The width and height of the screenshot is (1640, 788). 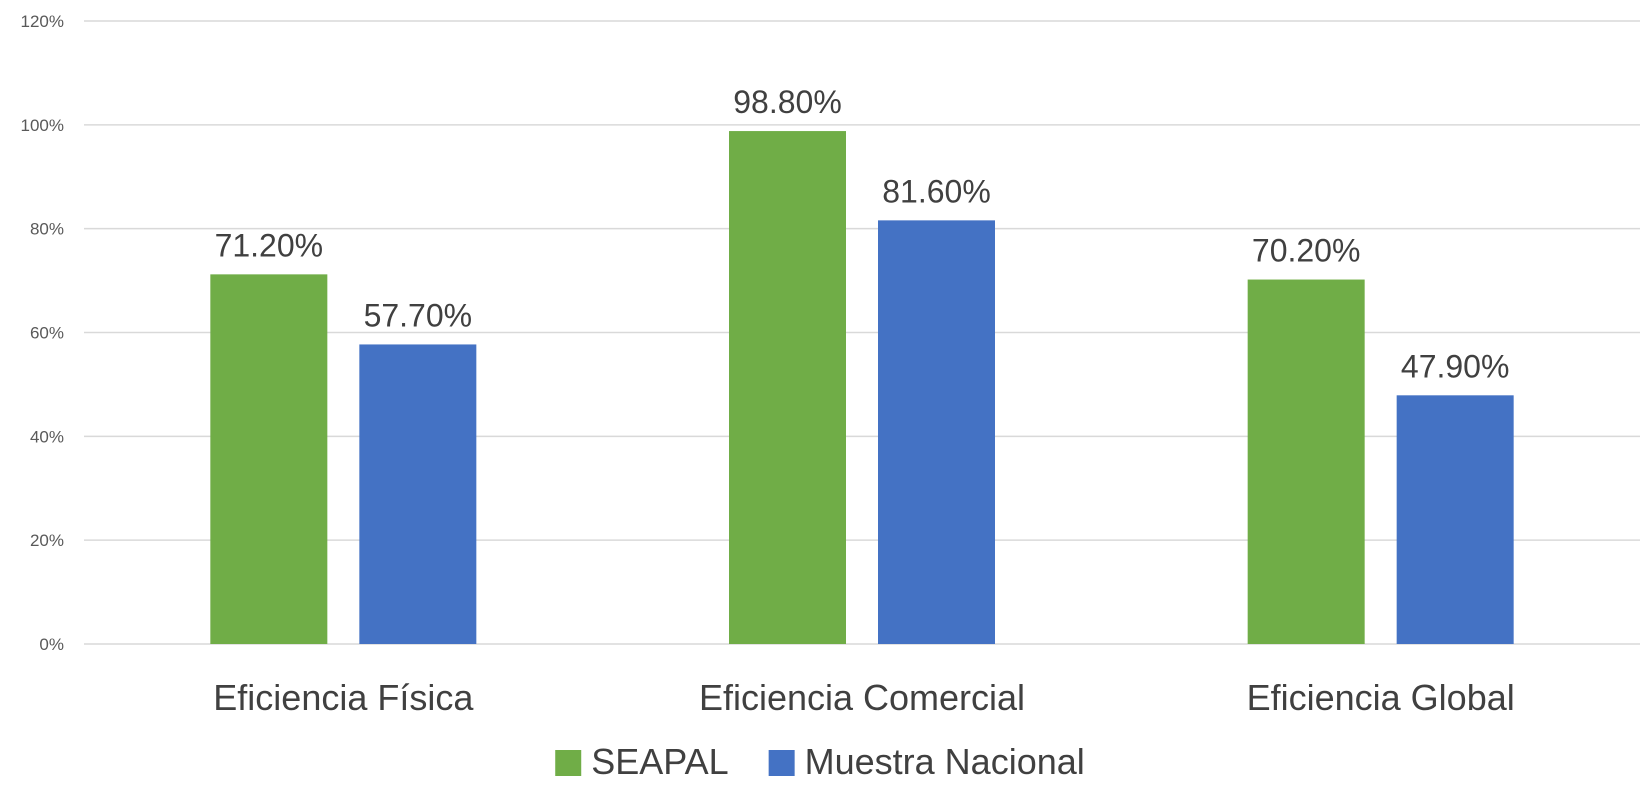 I want to click on legend-label: SEAPAL, so click(x=659, y=761).